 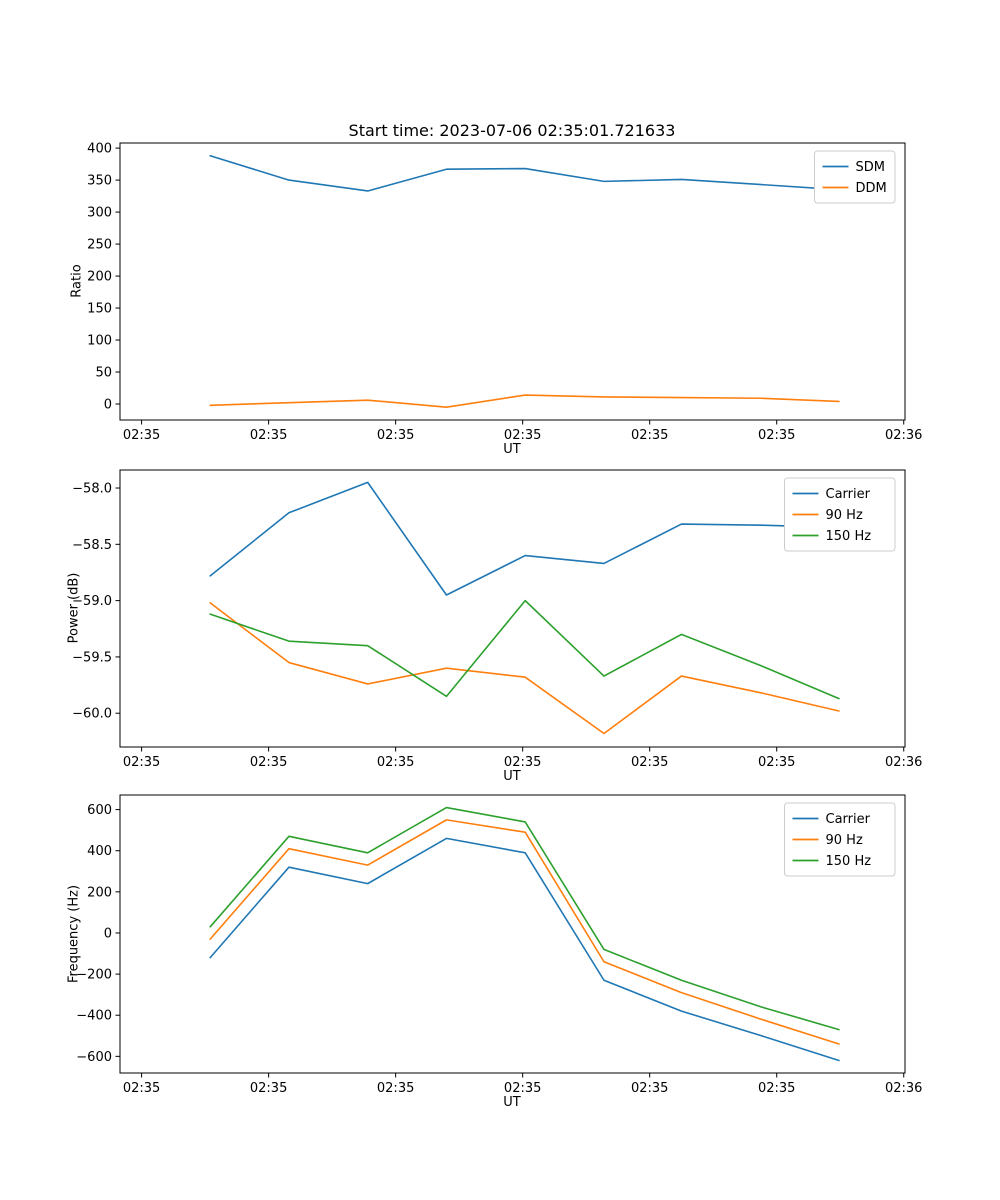 What do you see at coordinates (103, 373) in the screenshot?
I see `y-tick-label: 50` at bounding box center [103, 373].